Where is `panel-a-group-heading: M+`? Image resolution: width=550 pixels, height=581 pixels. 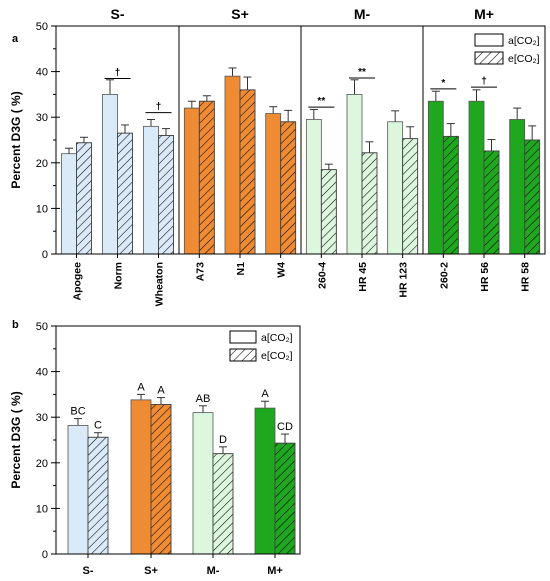 panel-a-group-heading: M+ is located at coordinates (484, 14).